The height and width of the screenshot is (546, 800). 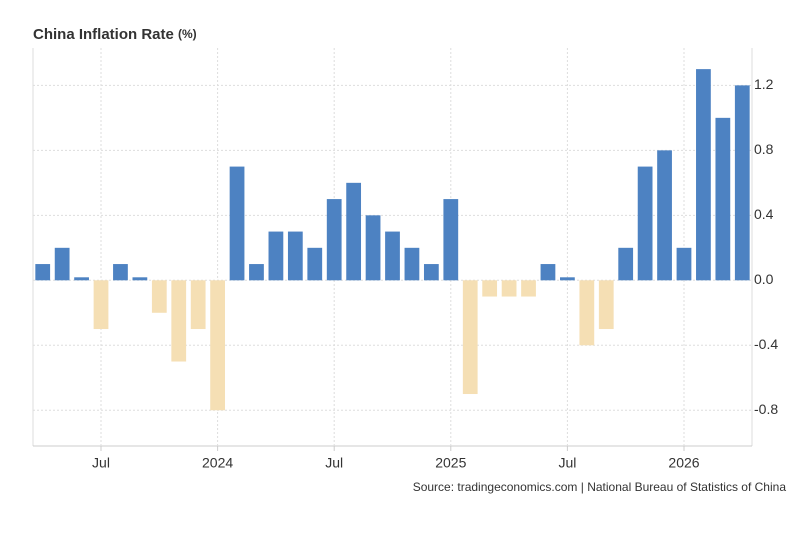 I want to click on title-text: China Inflation Rate, so click(x=103, y=34).